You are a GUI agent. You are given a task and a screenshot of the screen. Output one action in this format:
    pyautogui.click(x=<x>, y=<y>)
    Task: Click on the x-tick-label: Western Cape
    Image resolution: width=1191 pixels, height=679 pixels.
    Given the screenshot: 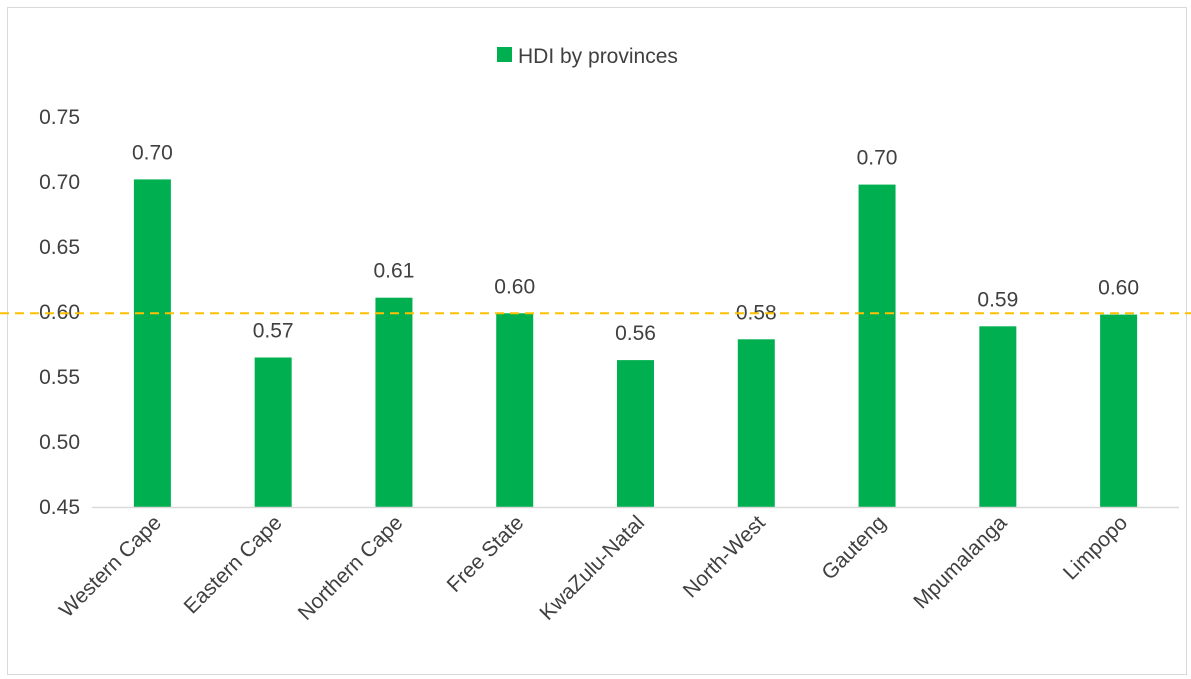 What is the action you would take?
    pyautogui.click(x=110, y=566)
    